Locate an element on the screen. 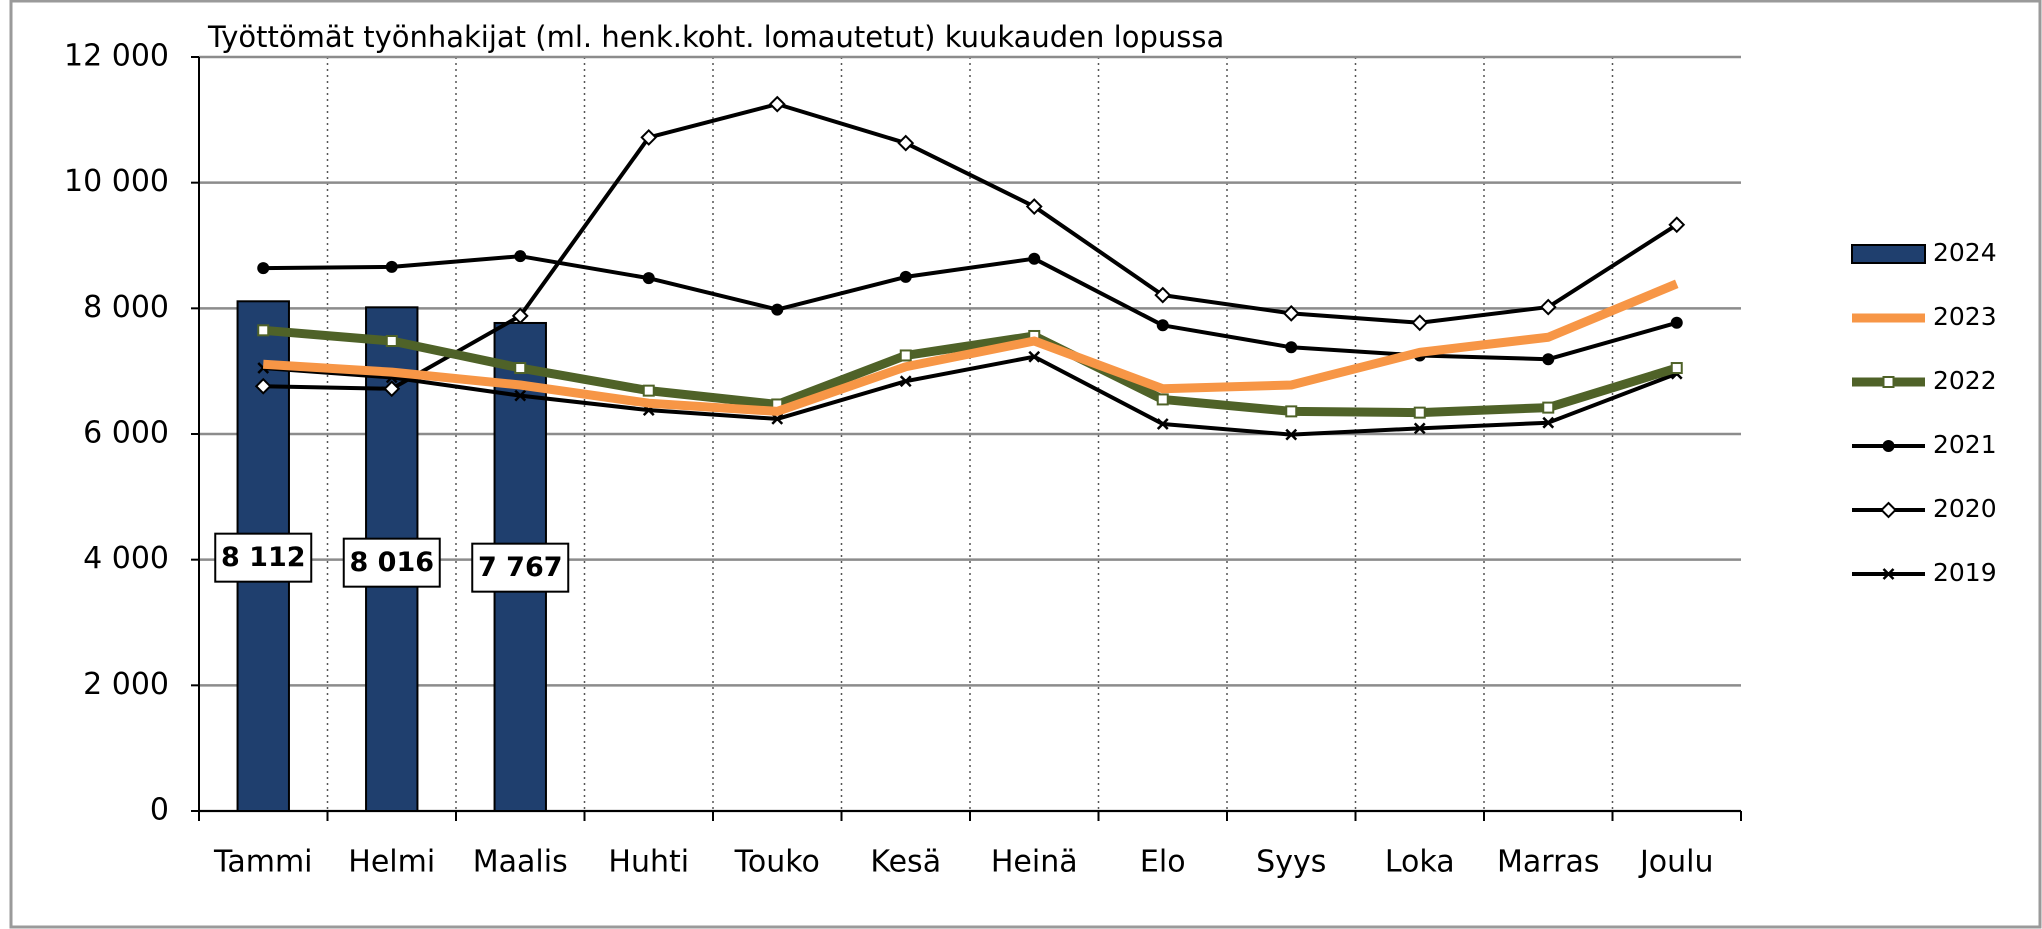 The height and width of the screenshot is (929, 2042). x-tick-label: Tammi is located at coordinates (263, 862).